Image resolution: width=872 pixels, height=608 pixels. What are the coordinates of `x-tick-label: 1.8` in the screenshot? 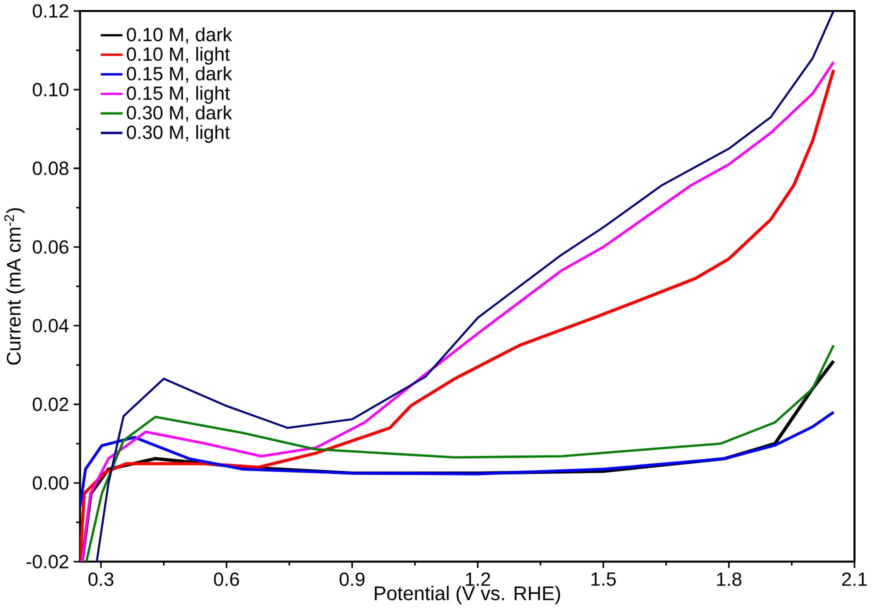 It's located at (729, 579).